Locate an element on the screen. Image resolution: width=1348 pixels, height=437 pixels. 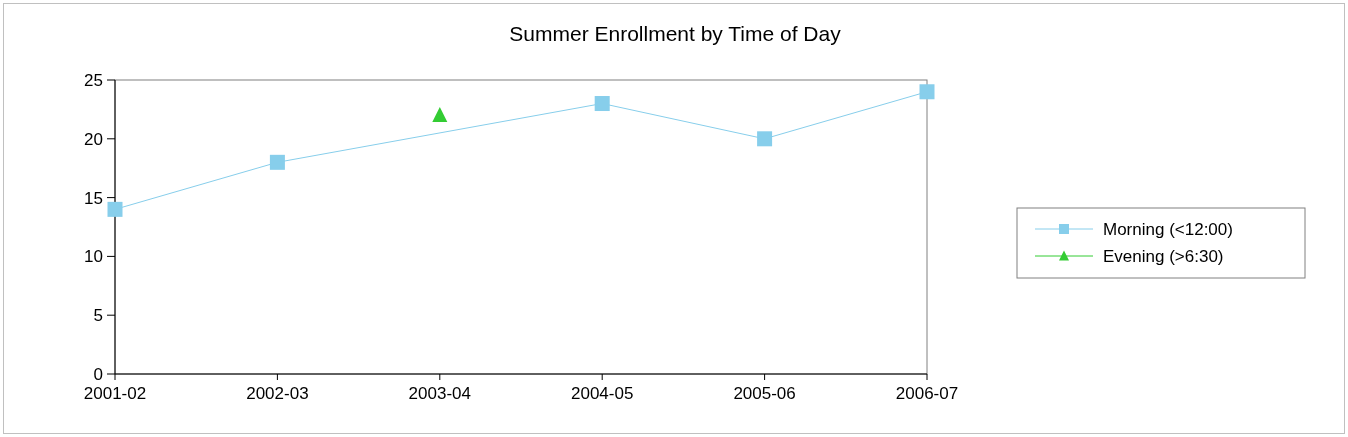
legend-label: Evening (>6:30) is located at coordinates (1163, 256).